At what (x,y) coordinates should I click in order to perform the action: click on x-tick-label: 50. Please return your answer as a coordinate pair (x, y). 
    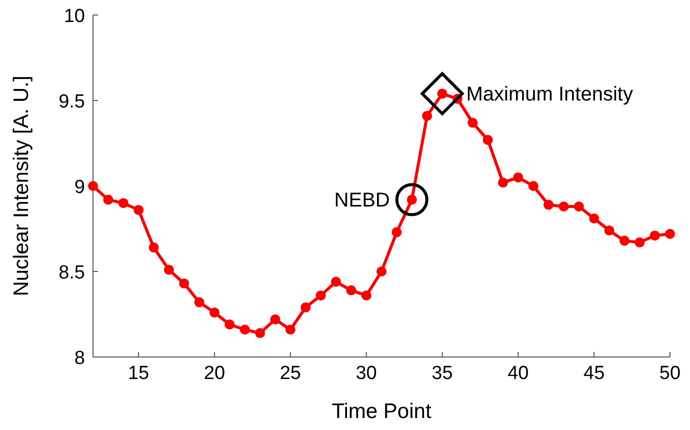
    Looking at the image, I should click on (670, 373).